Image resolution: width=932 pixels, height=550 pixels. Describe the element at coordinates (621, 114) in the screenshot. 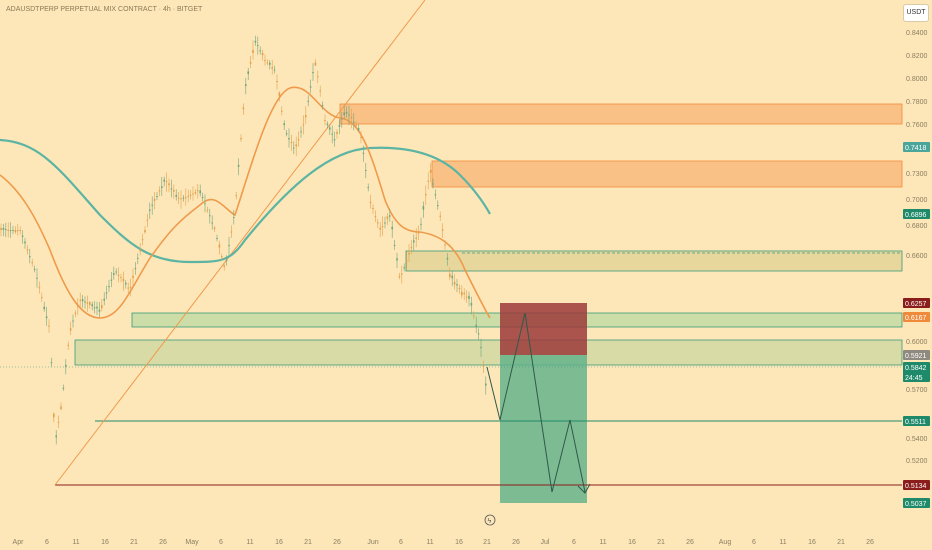

I see `resistance-zone-upper` at that location.